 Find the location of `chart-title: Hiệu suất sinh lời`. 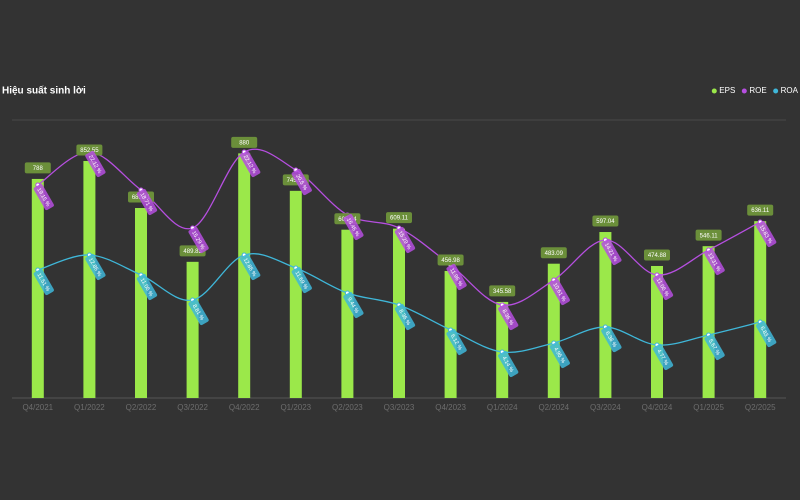

chart-title: Hiệu suất sinh lời is located at coordinates (44, 91).